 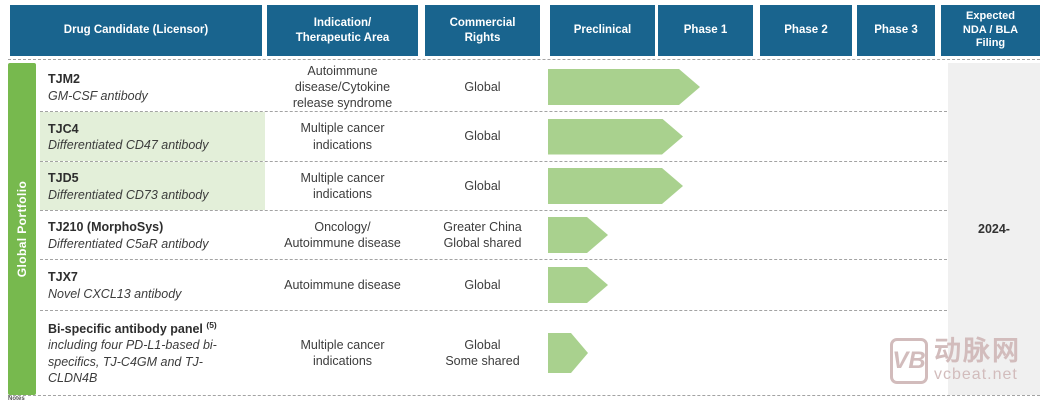 I want to click on expected-filing-value: 2024-, so click(x=994, y=229).